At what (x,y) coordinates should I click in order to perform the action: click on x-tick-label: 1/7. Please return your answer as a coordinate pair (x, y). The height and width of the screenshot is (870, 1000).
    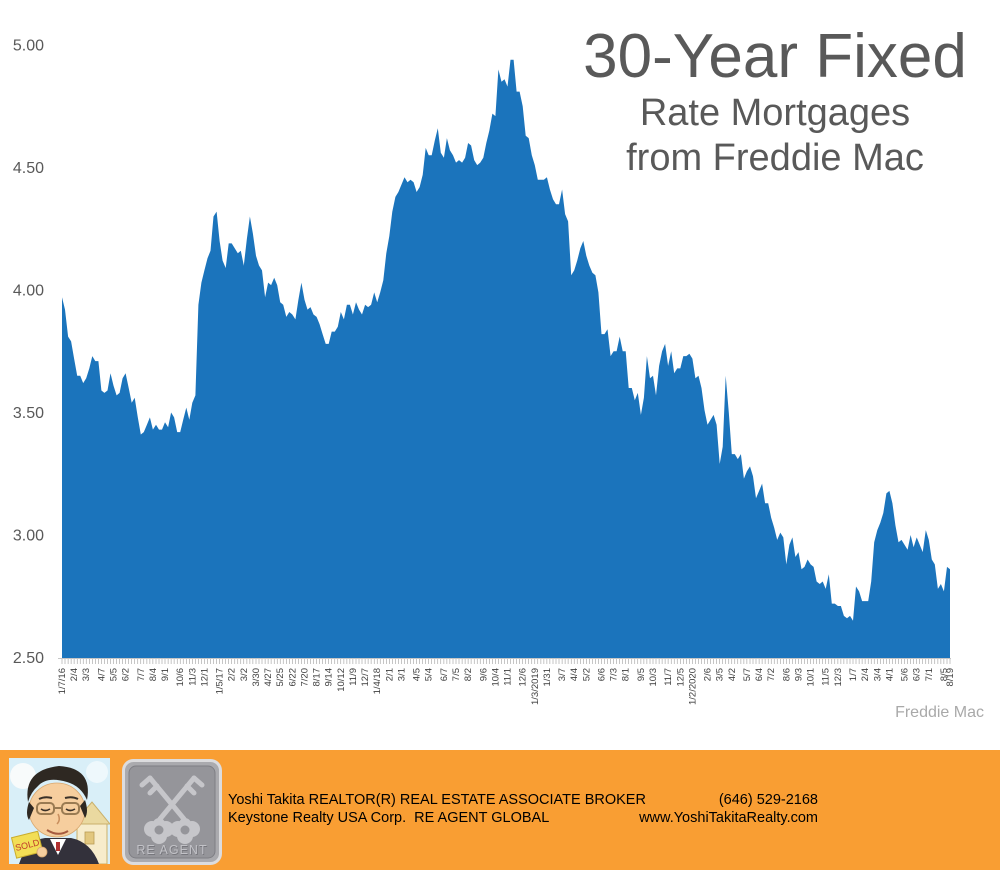
    Looking at the image, I should click on (853, 674).